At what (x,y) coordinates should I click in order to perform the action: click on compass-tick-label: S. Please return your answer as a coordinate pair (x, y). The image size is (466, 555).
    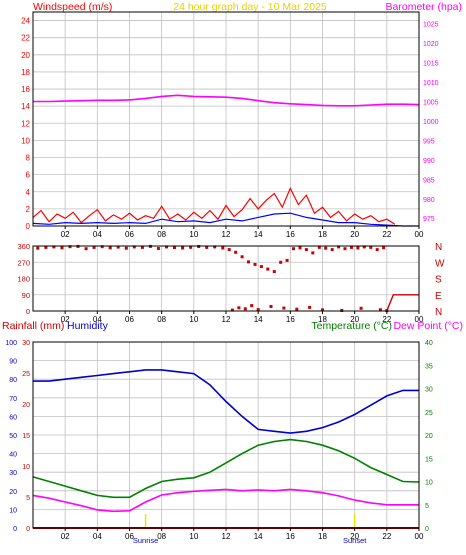
    Looking at the image, I should click on (438, 280).